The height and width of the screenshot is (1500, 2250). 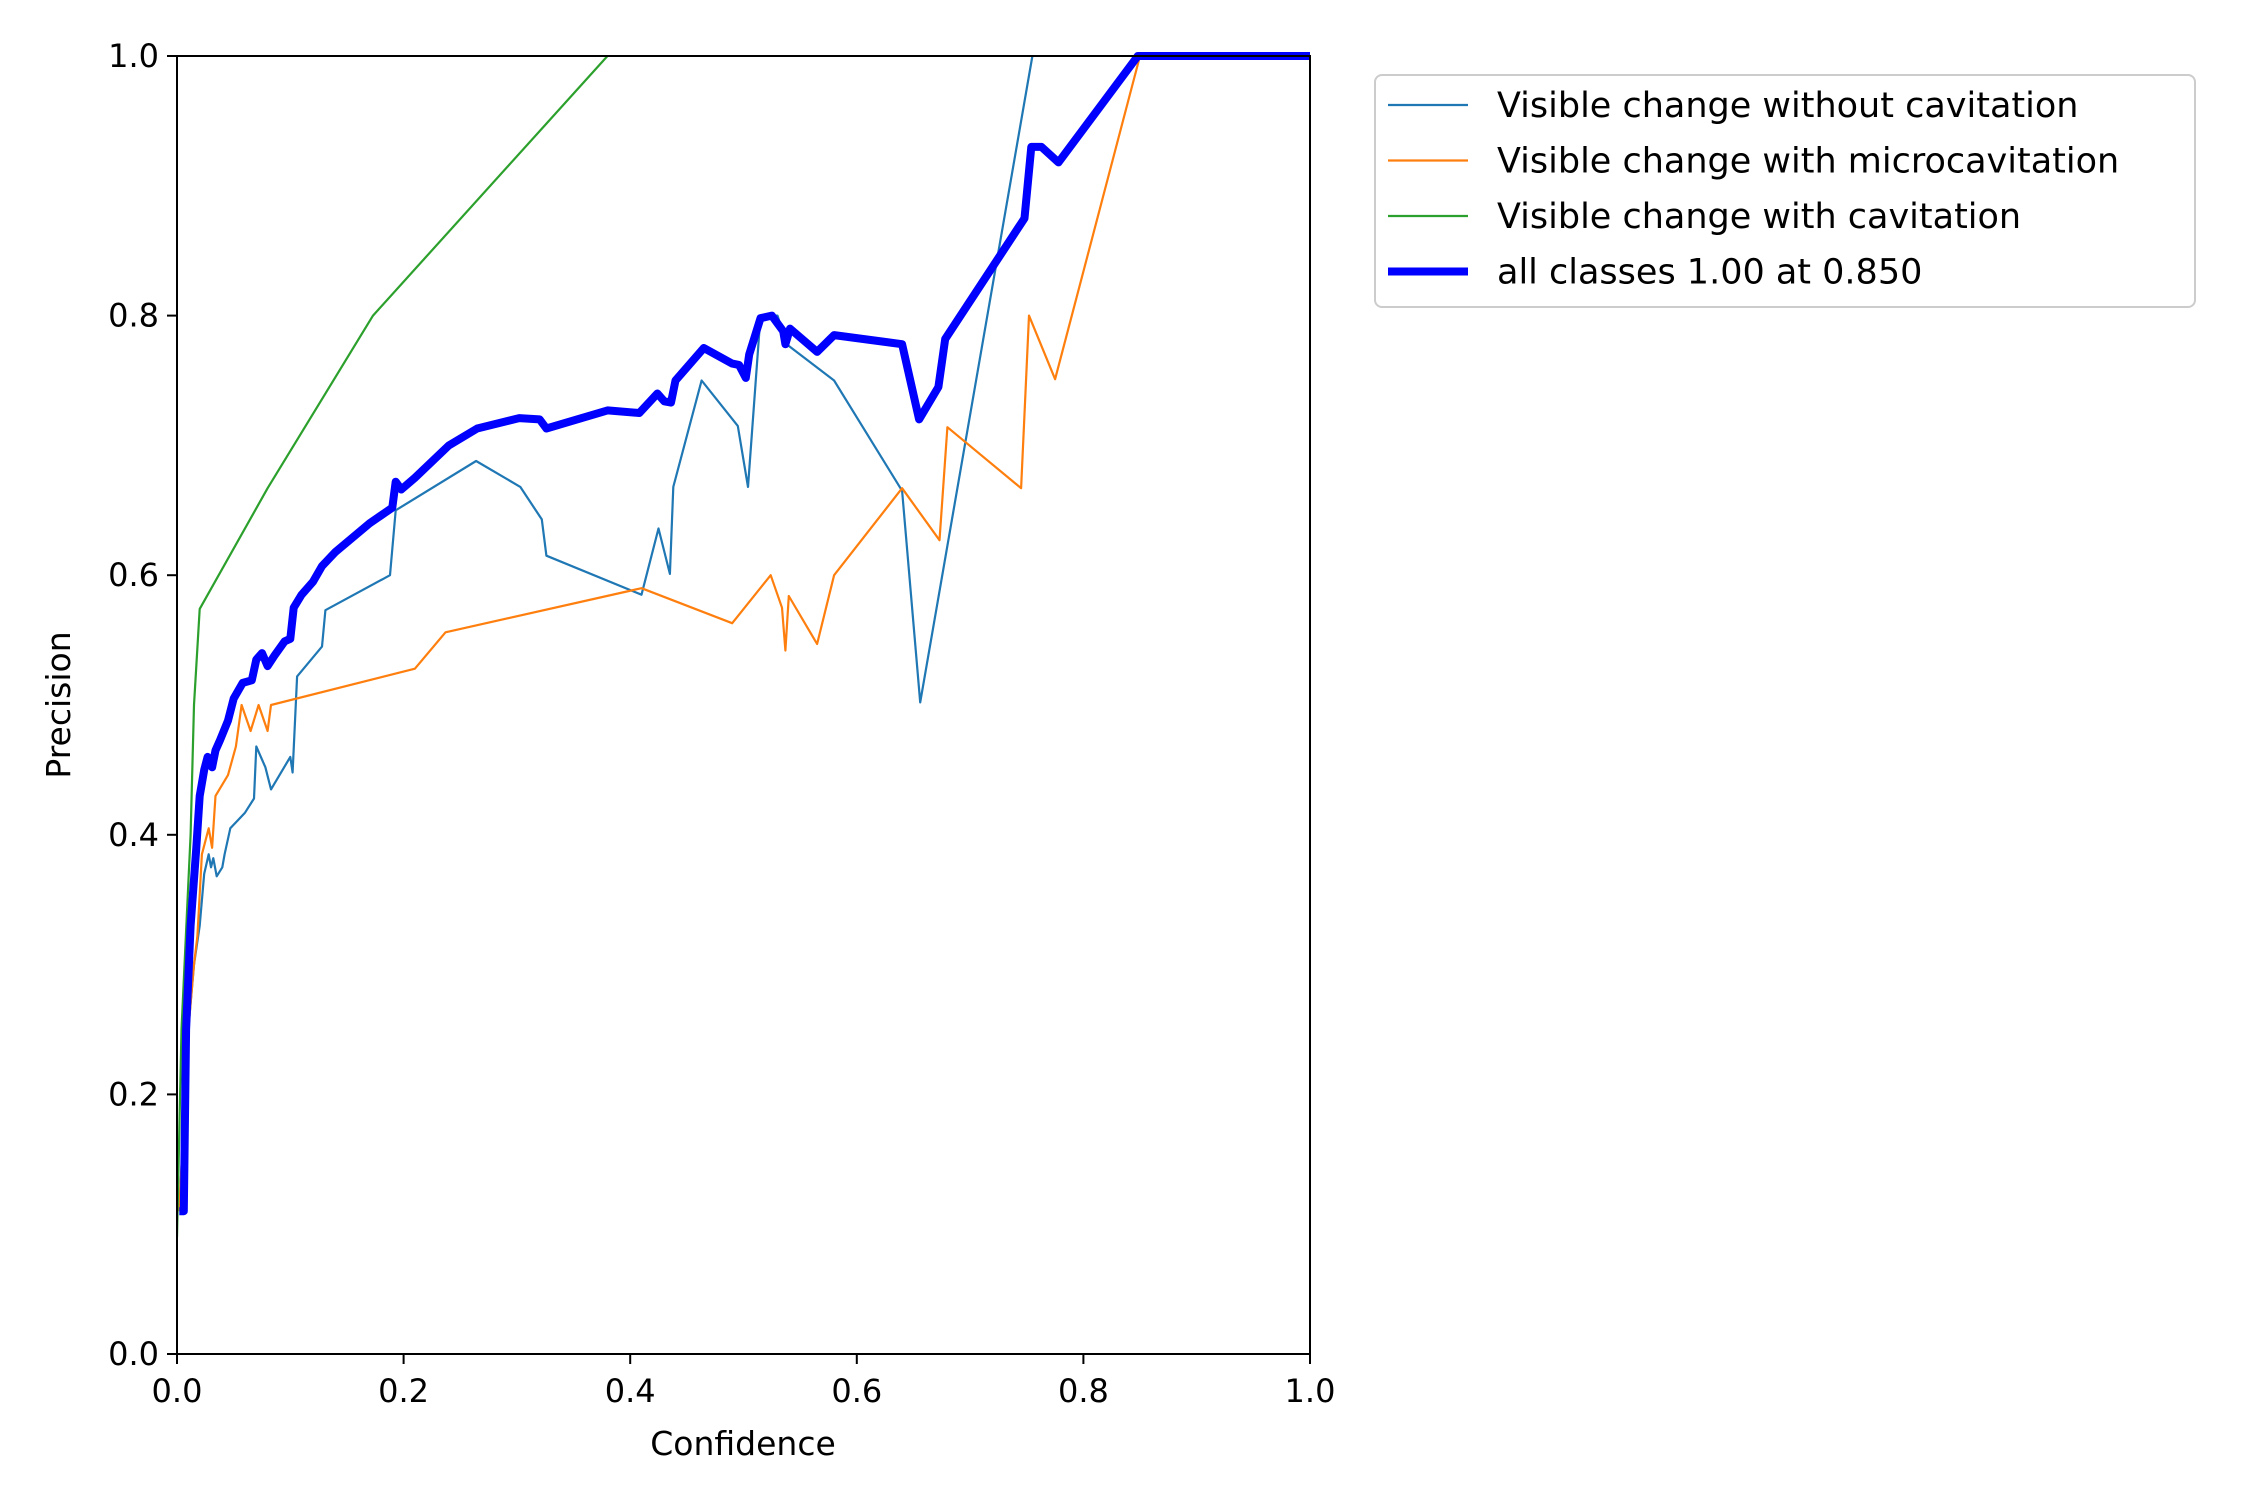 What do you see at coordinates (133, 1354) in the screenshot?
I see `y-tick-label: 0.0` at bounding box center [133, 1354].